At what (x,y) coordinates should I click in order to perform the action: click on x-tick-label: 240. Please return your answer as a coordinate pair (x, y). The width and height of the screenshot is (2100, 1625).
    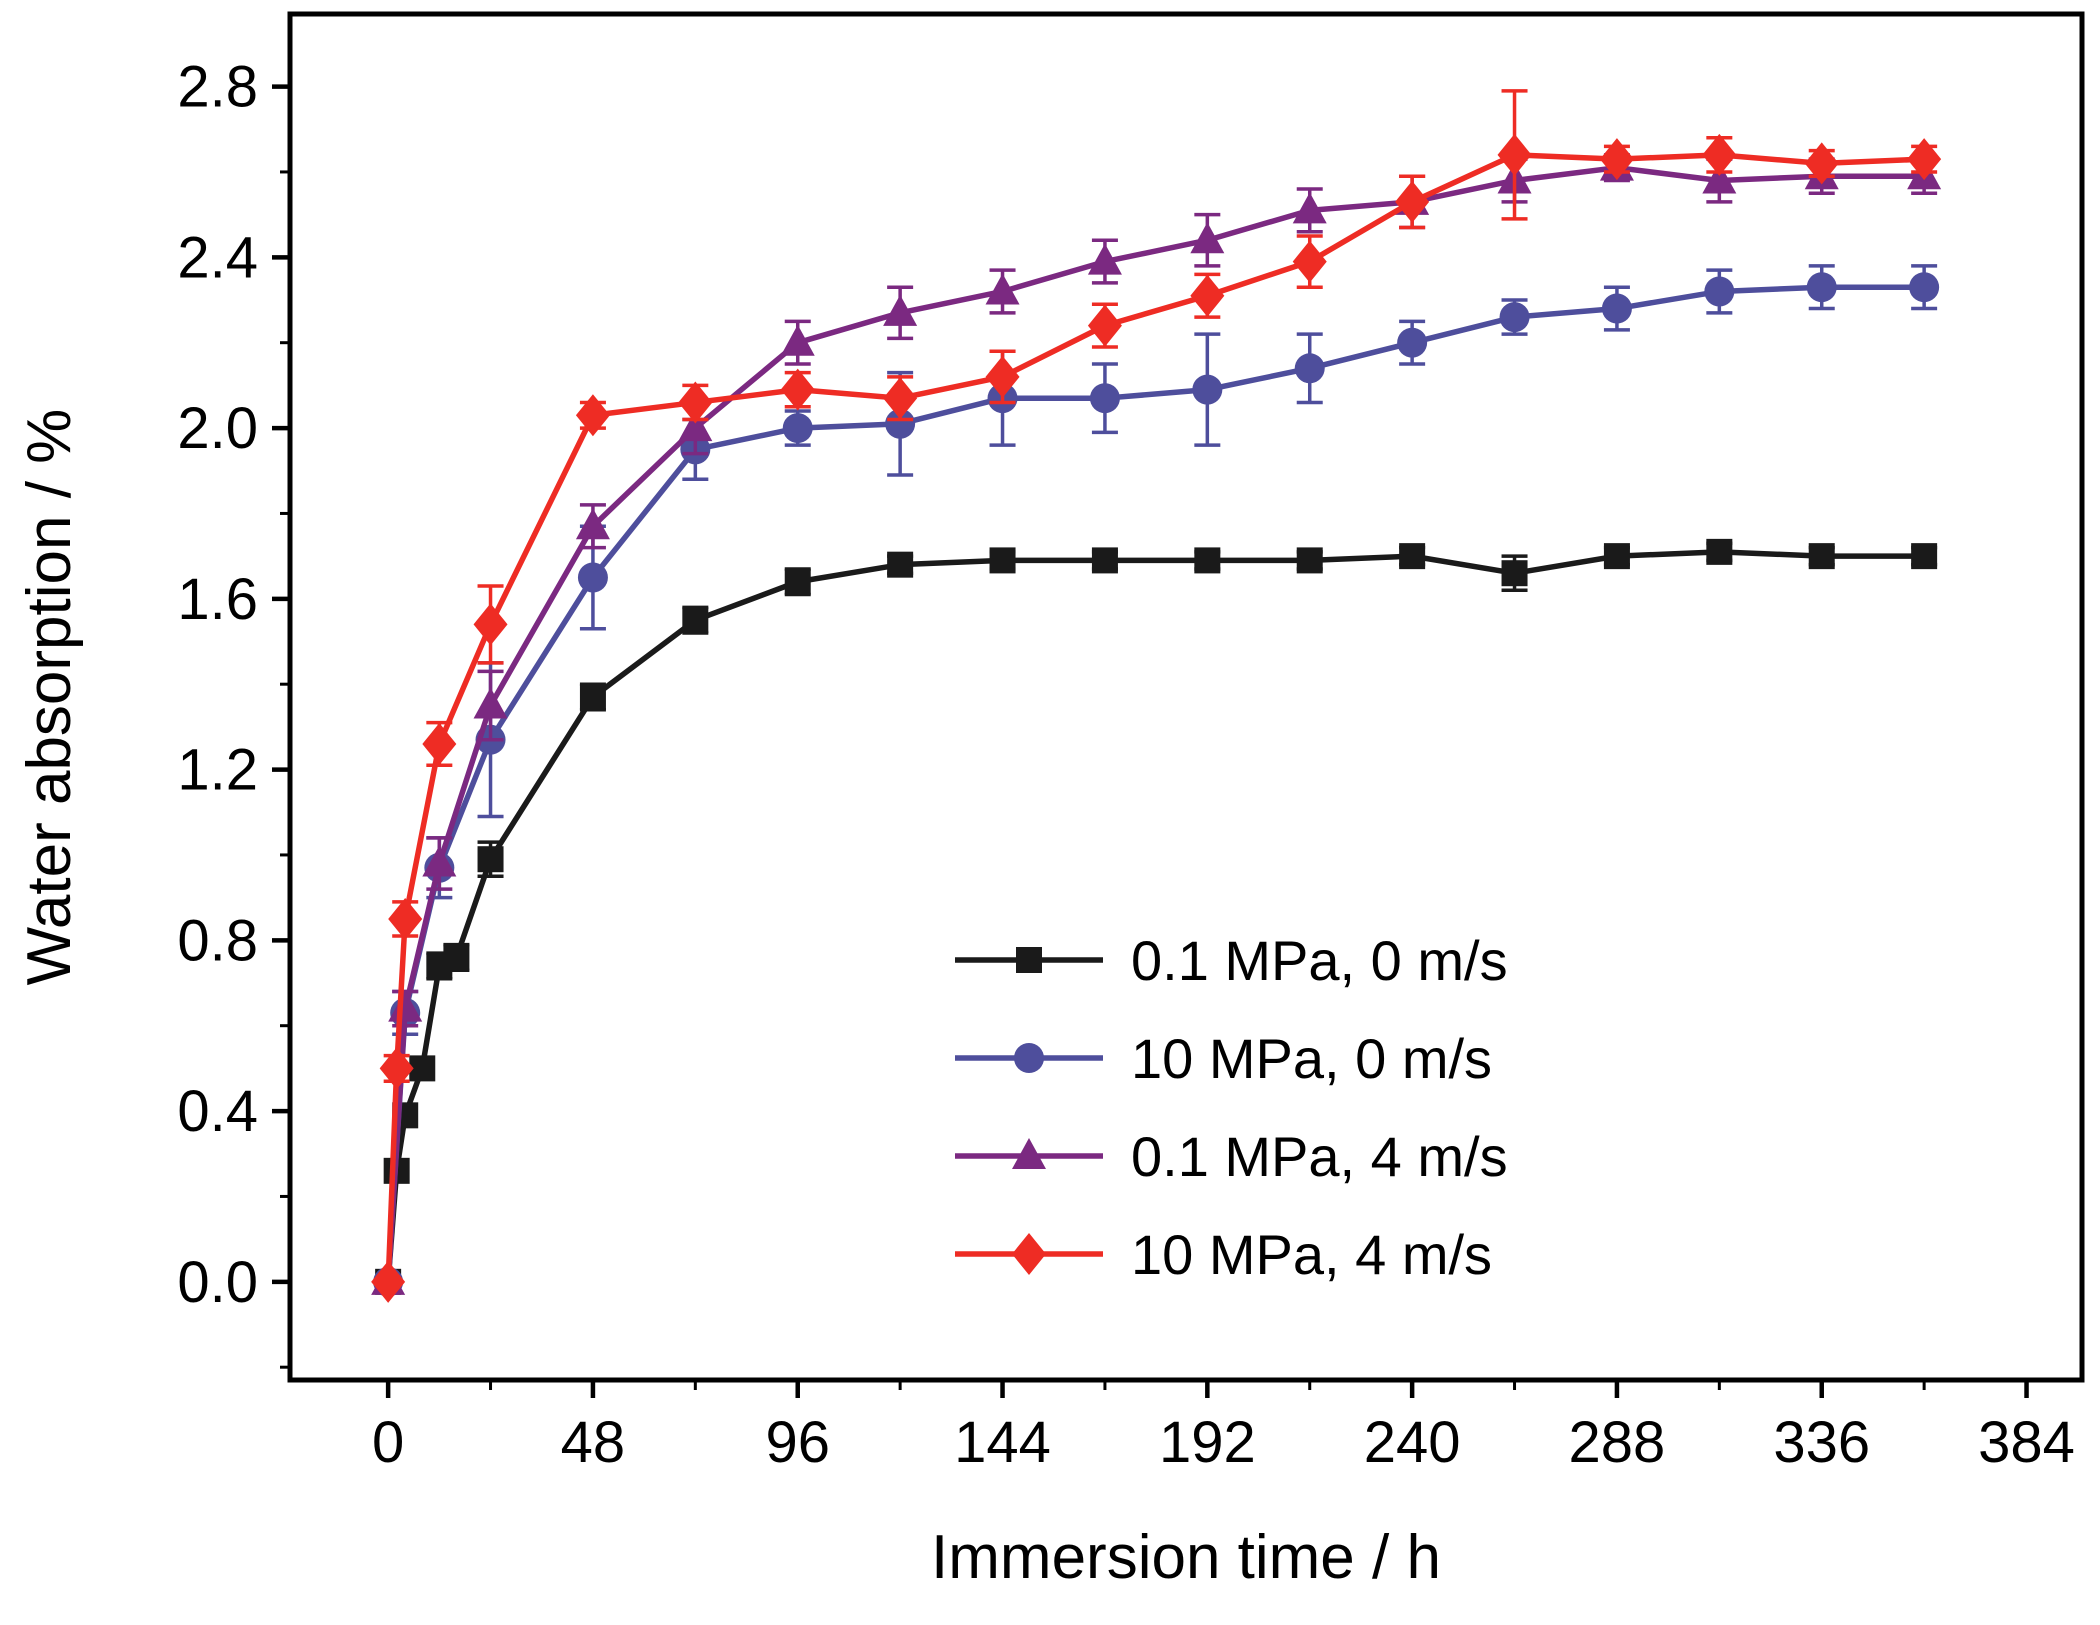
    Looking at the image, I should click on (1412, 1442).